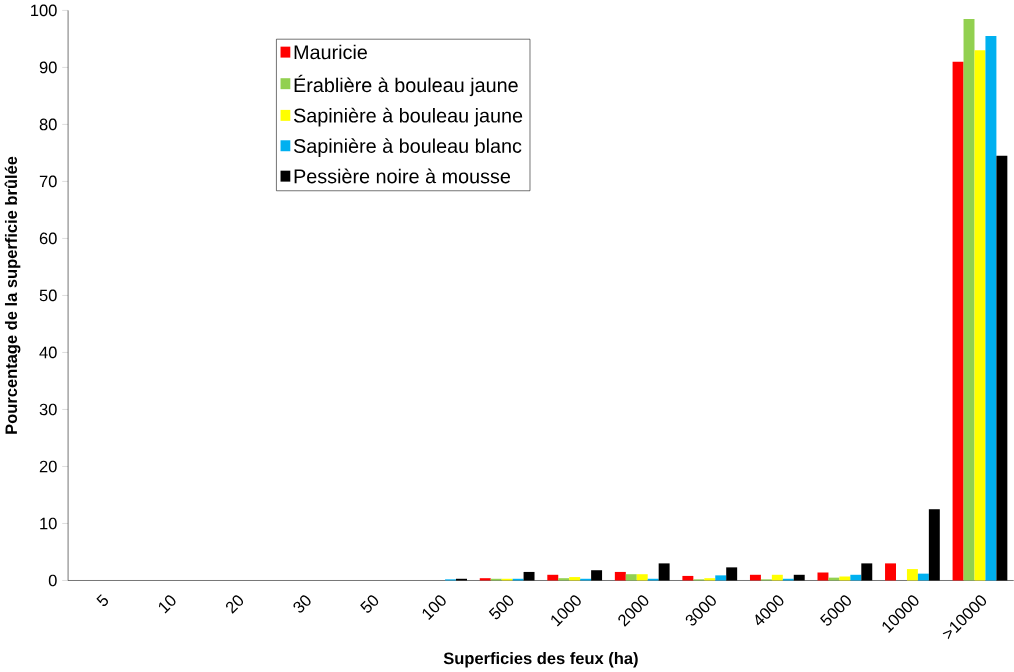 The image size is (1014, 672). Describe the element at coordinates (408, 117) in the screenshot. I see `legend-label: Sapinière à bouleau jaune` at that location.